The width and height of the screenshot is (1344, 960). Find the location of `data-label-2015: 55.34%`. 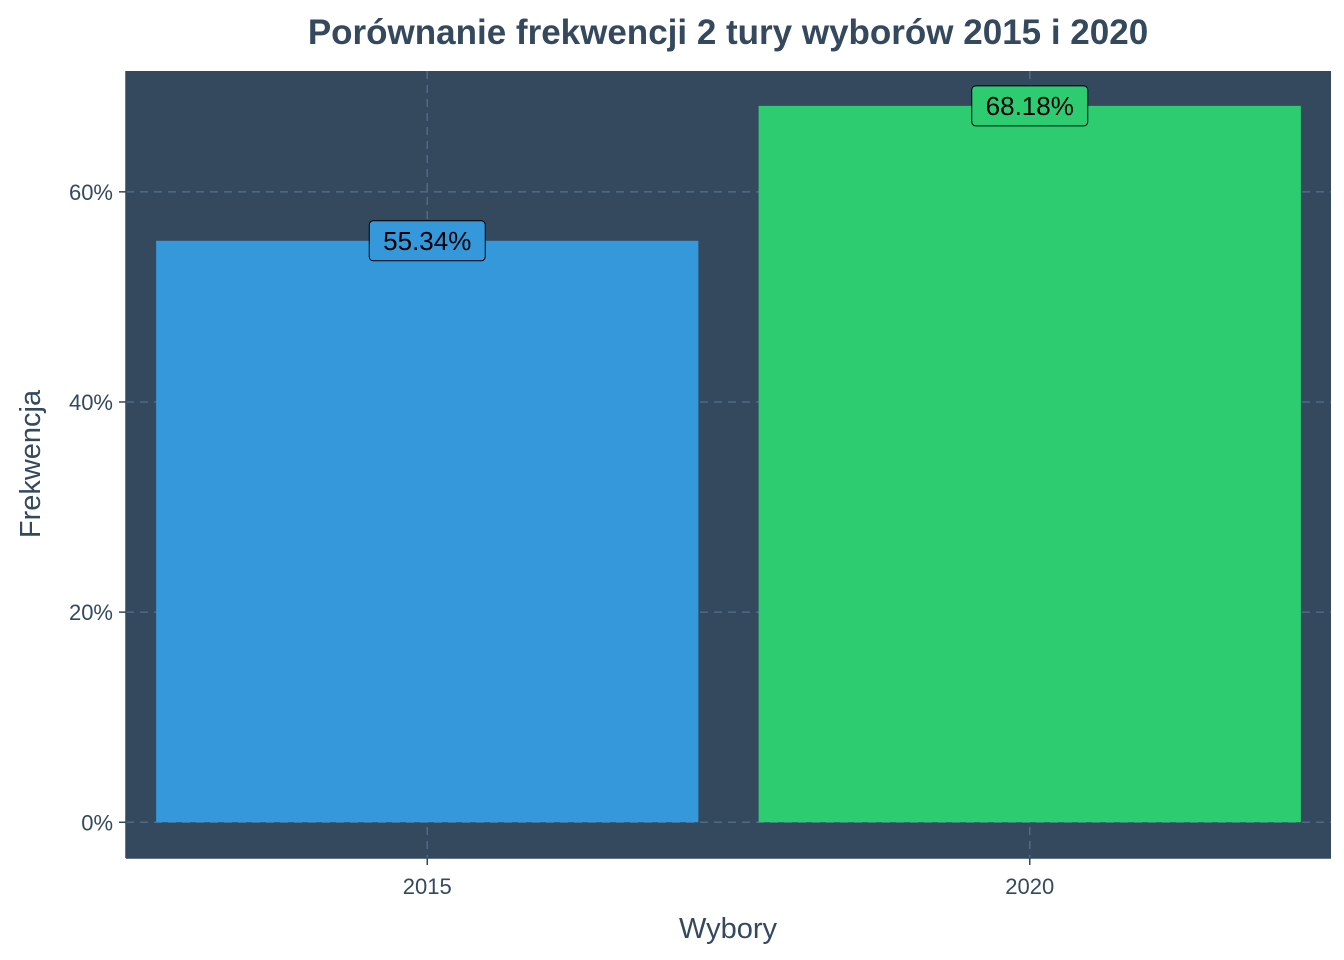

data-label-2015: 55.34% is located at coordinates (427, 241).